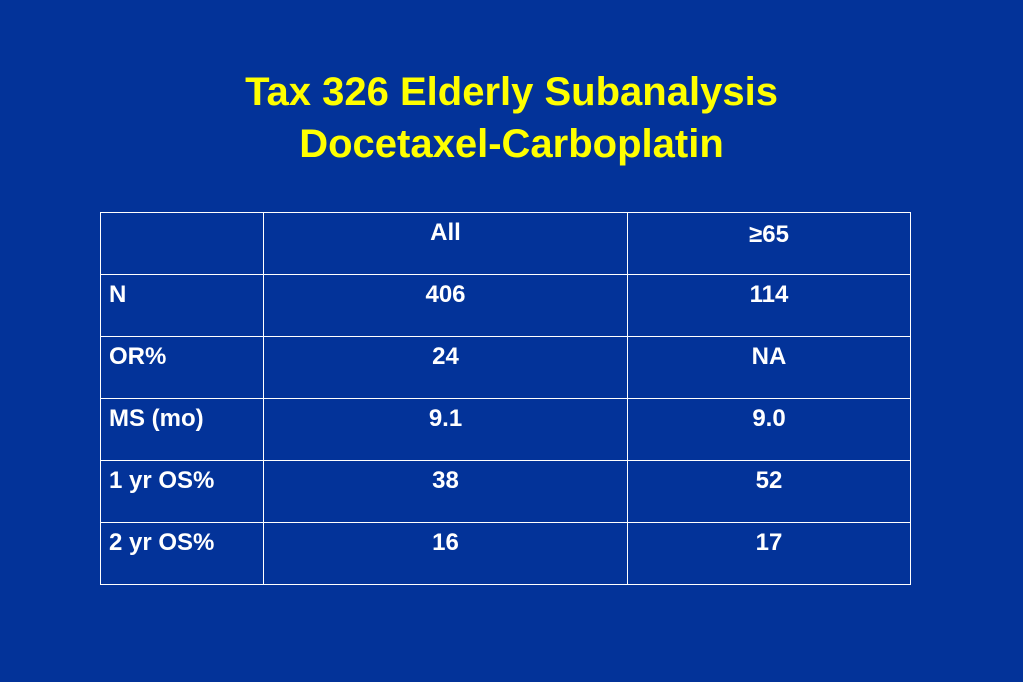 This screenshot has width=1023, height=682. What do you see at coordinates (511, 144) in the screenshot?
I see `title-line-2: Docetaxel-Carboplatin` at bounding box center [511, 144].